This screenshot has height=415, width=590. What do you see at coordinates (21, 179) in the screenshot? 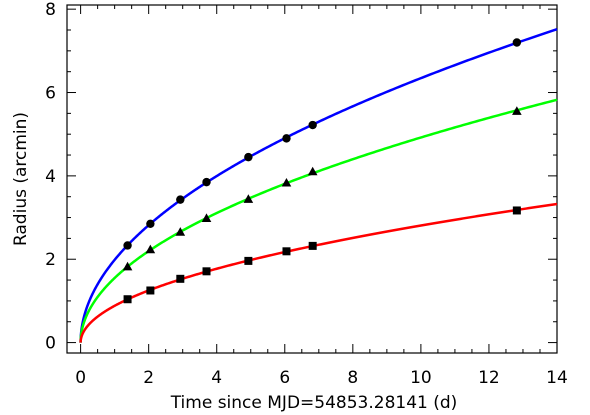
I see `y-axis-label: Radius (arcmin)` at bounding box center [21, 179].